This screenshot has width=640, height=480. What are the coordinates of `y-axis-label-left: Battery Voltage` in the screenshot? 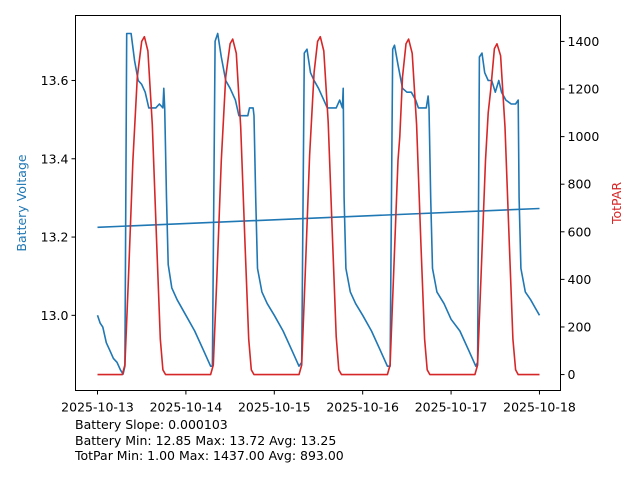 It's located at (21, 202).